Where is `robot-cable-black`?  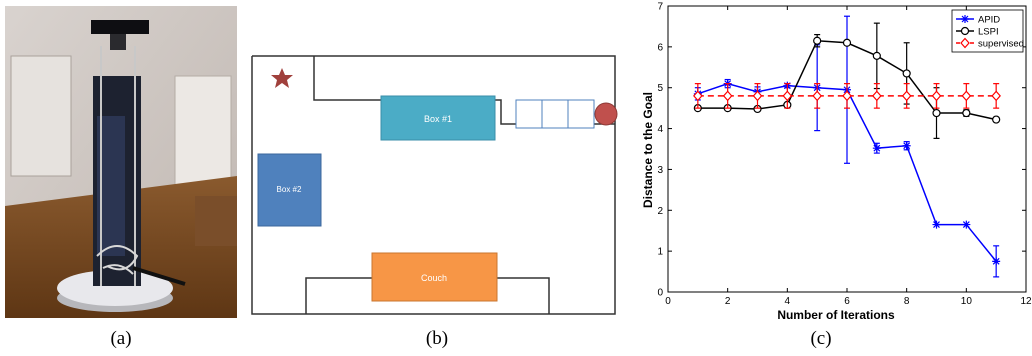 robot-cable-black is located at coordinates (159, 276).